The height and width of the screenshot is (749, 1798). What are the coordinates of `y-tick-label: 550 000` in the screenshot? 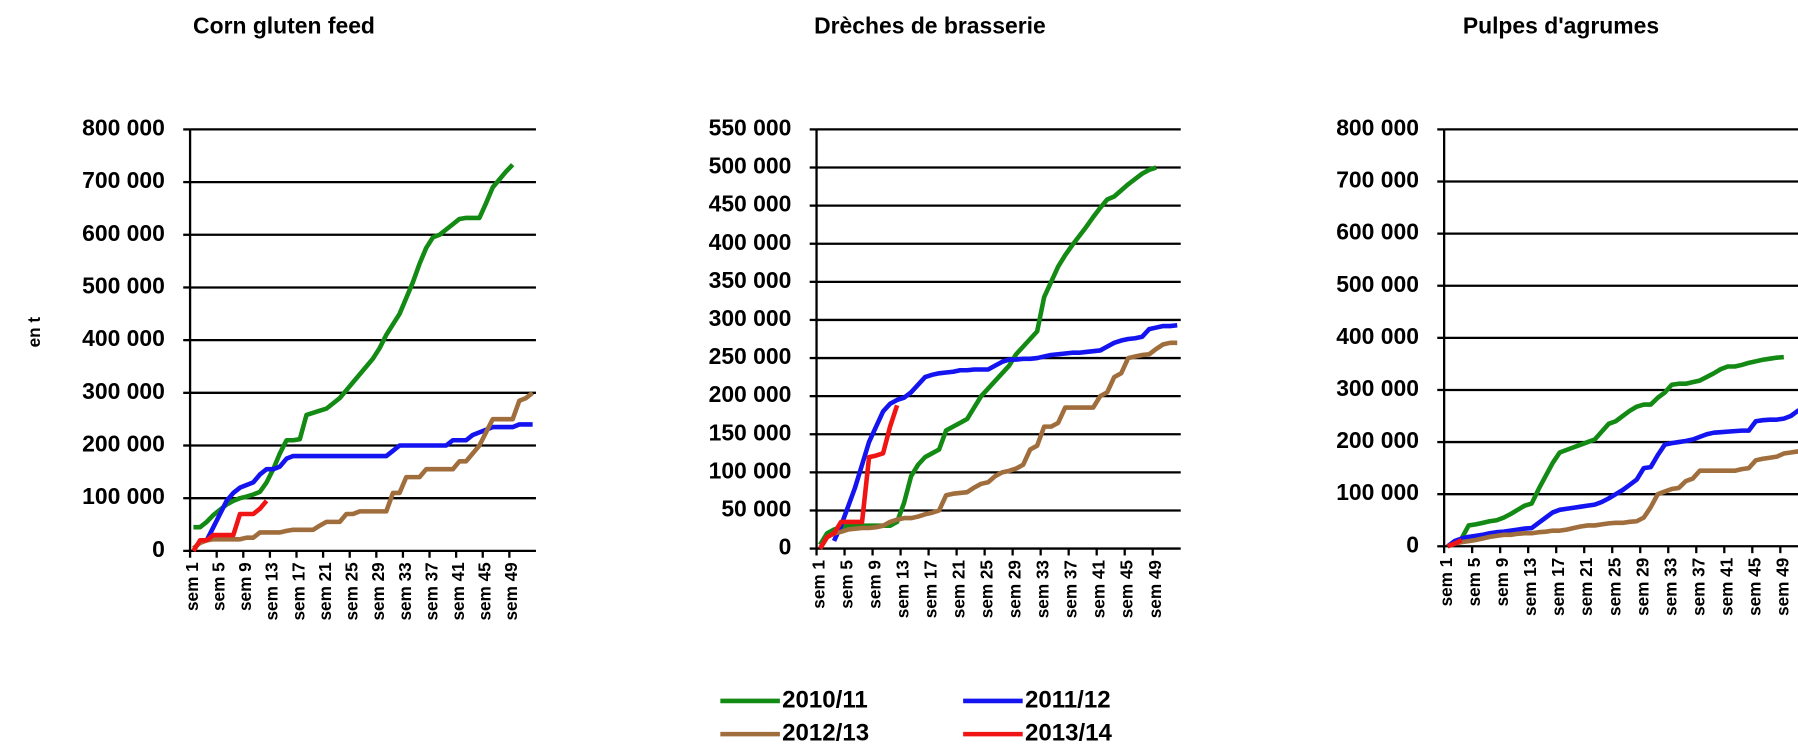 It's located at (750, 127).